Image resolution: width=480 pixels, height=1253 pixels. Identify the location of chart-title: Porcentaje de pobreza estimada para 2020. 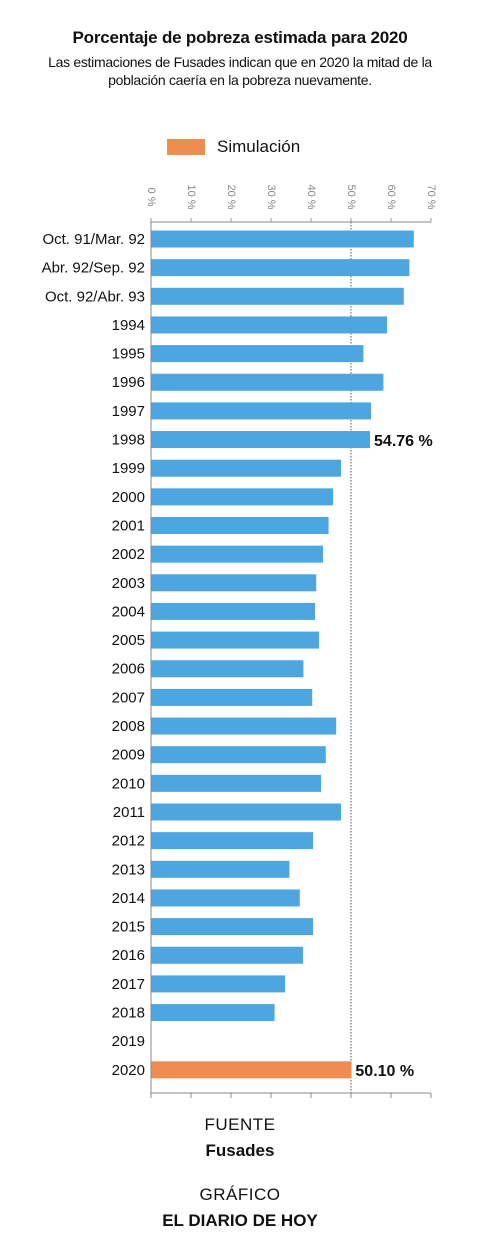
(240, 37).